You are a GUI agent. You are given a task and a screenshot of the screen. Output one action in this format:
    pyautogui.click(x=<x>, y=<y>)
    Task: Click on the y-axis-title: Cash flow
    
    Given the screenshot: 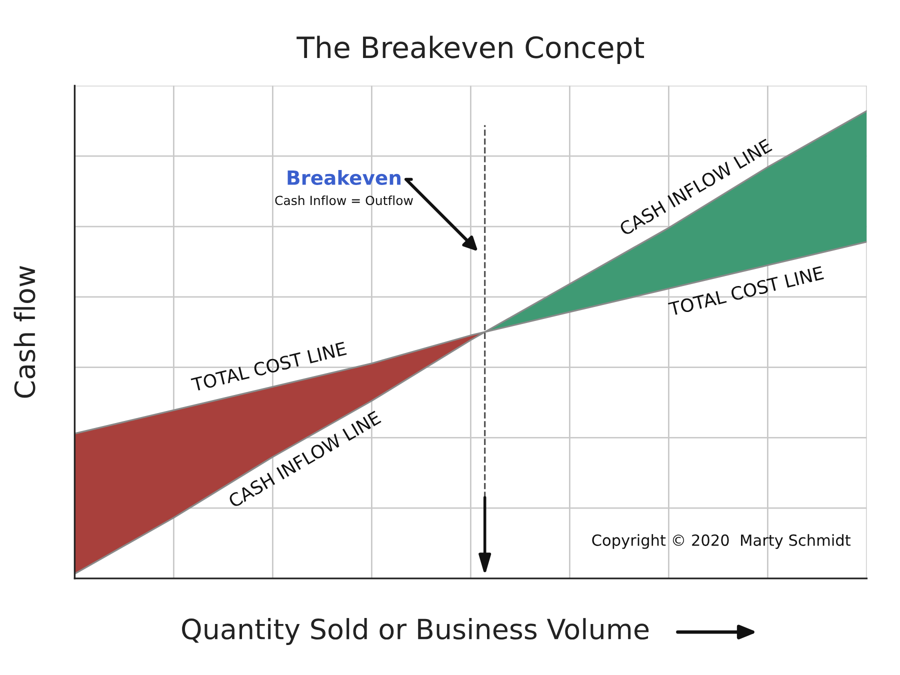 What is the action you would take?
    pyautogui.click(x=25, y=332)
    